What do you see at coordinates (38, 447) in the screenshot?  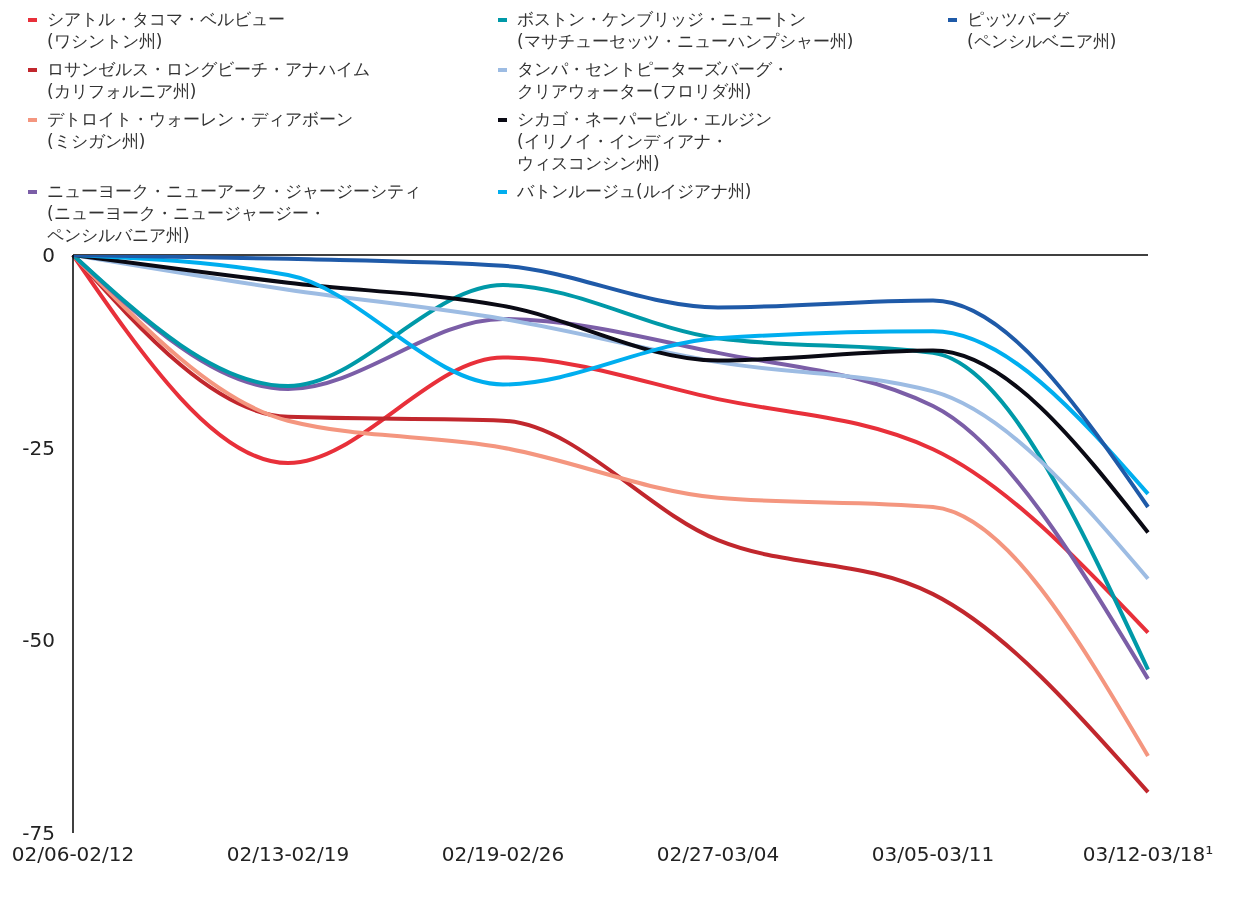 I see `y-tick-label: -25` at bounding box center [38, 447].